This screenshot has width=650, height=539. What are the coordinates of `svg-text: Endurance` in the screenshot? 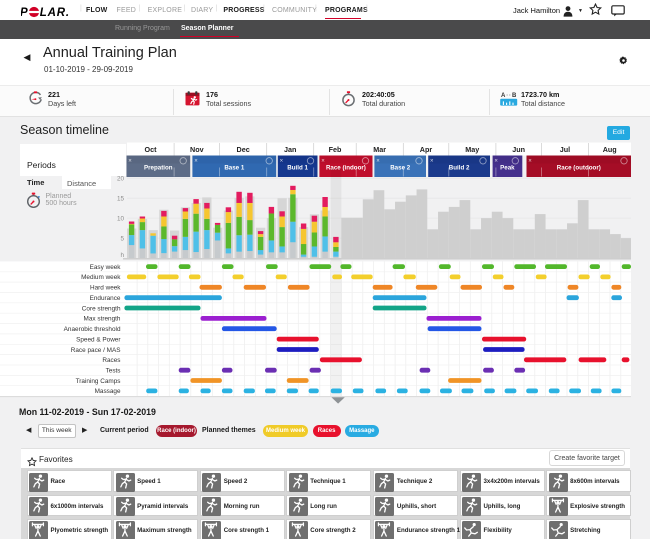 It's located at (105, 298).